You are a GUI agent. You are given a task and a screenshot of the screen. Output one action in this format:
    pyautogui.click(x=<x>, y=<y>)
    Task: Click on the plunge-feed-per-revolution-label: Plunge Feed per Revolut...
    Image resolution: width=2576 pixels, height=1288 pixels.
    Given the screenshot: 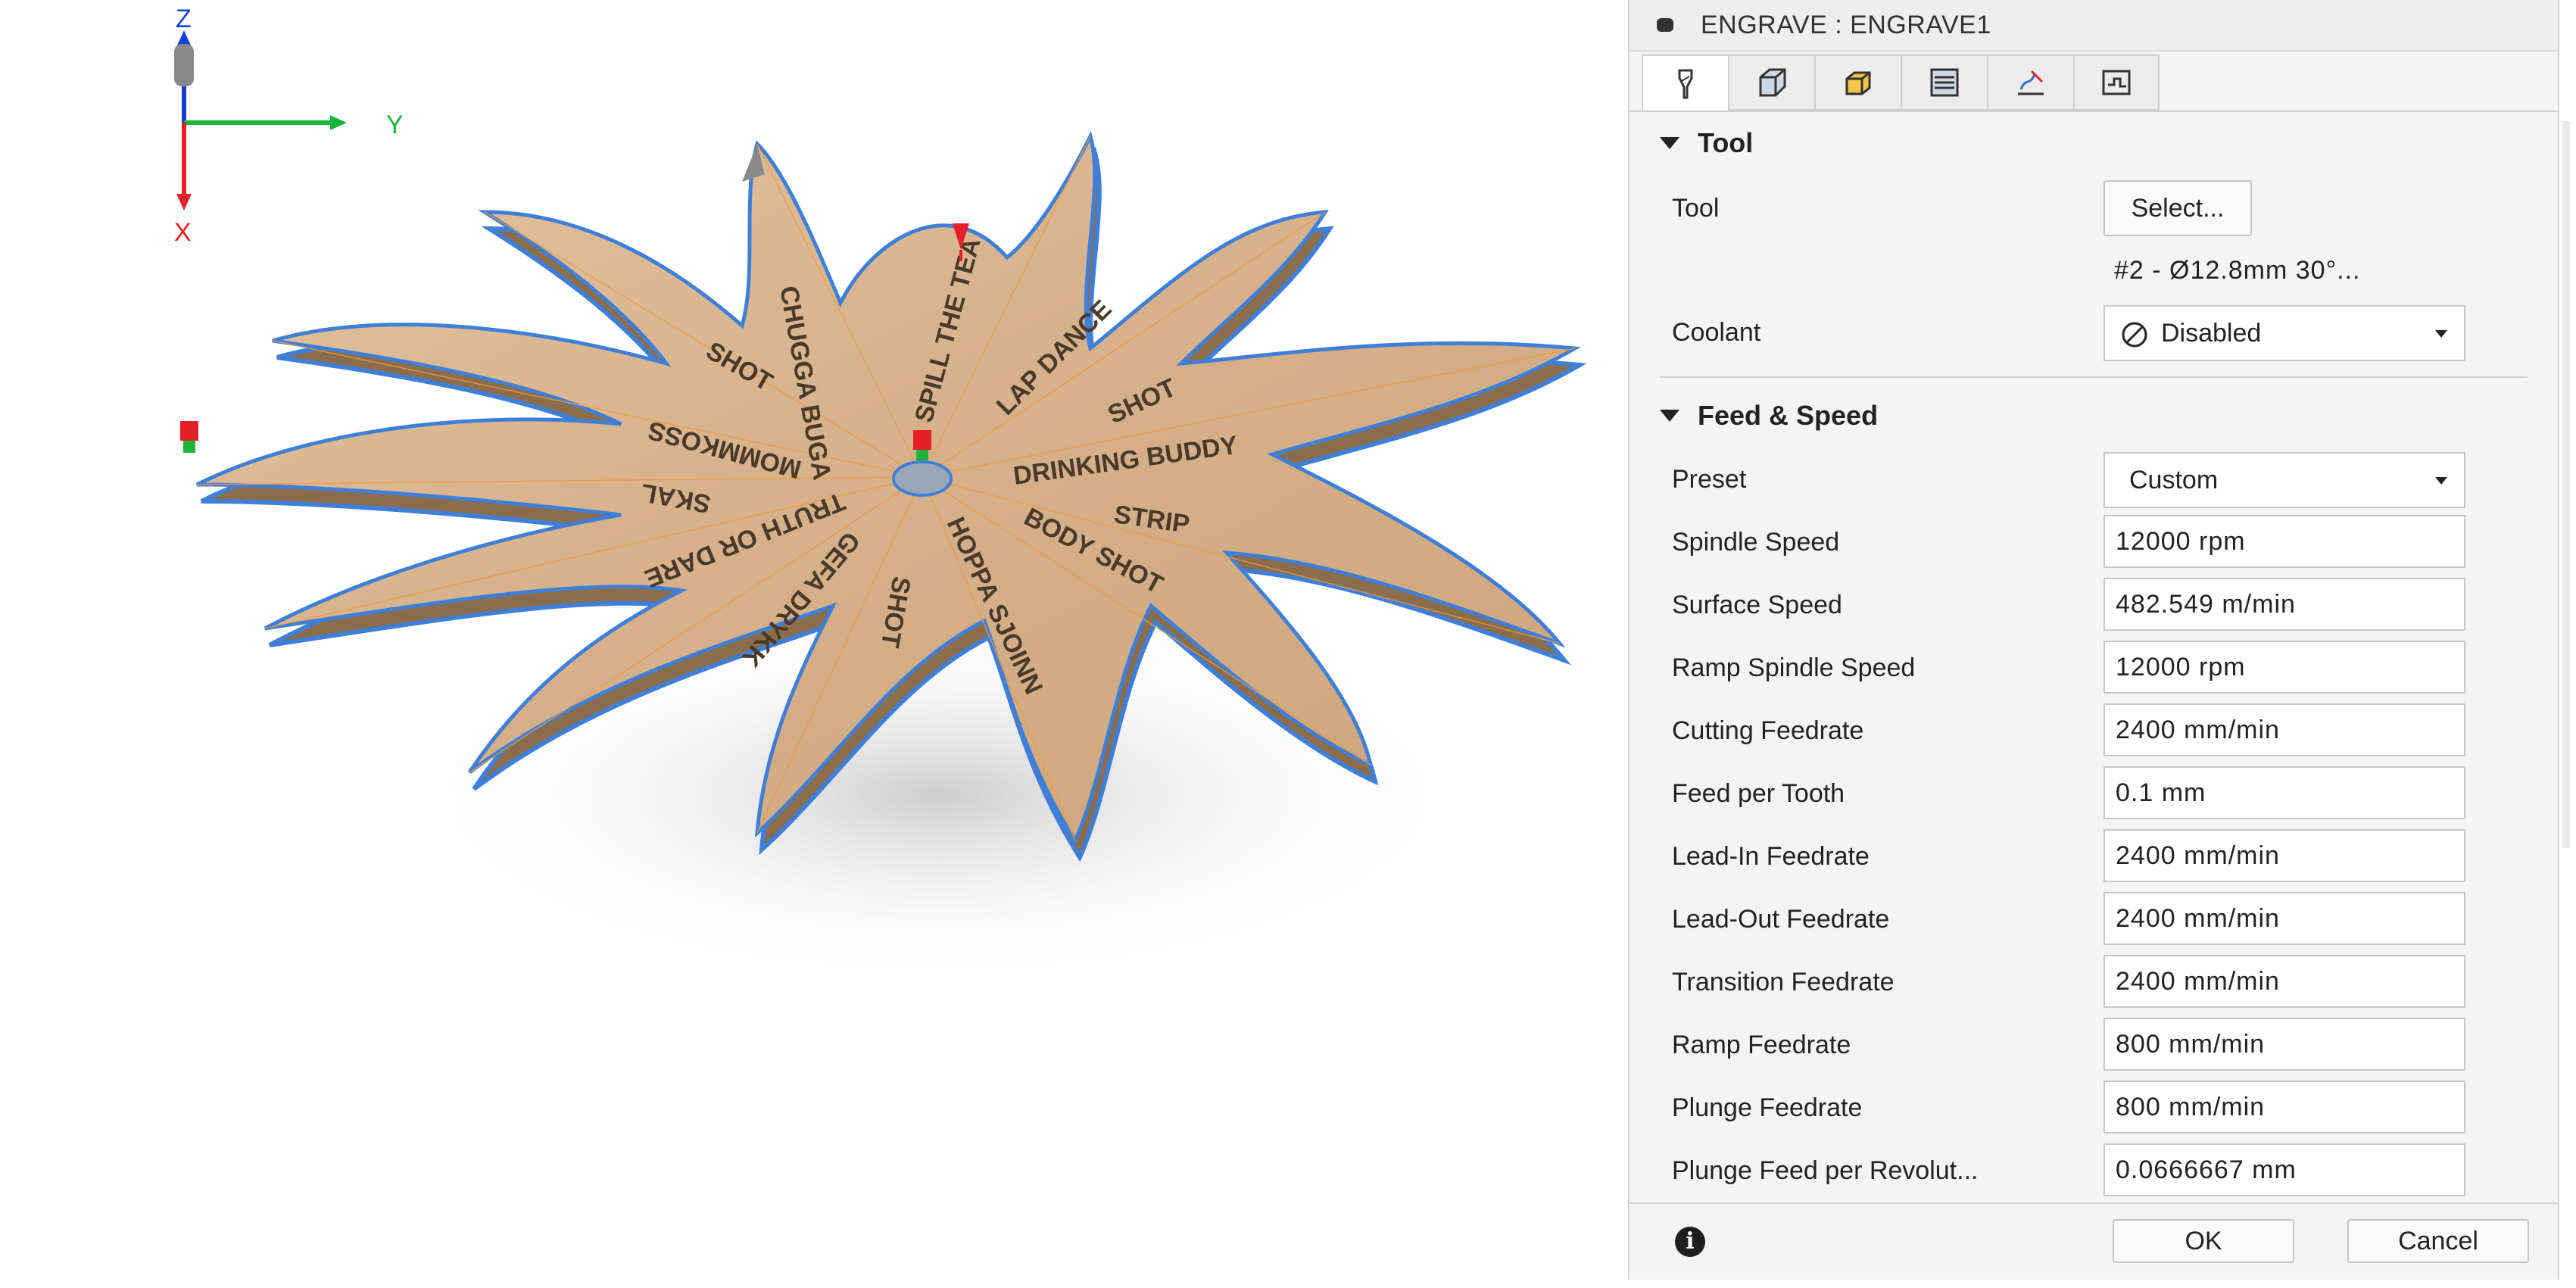 What is the action you would take?
    pyautogui.click(x=1825, y=1170)
    